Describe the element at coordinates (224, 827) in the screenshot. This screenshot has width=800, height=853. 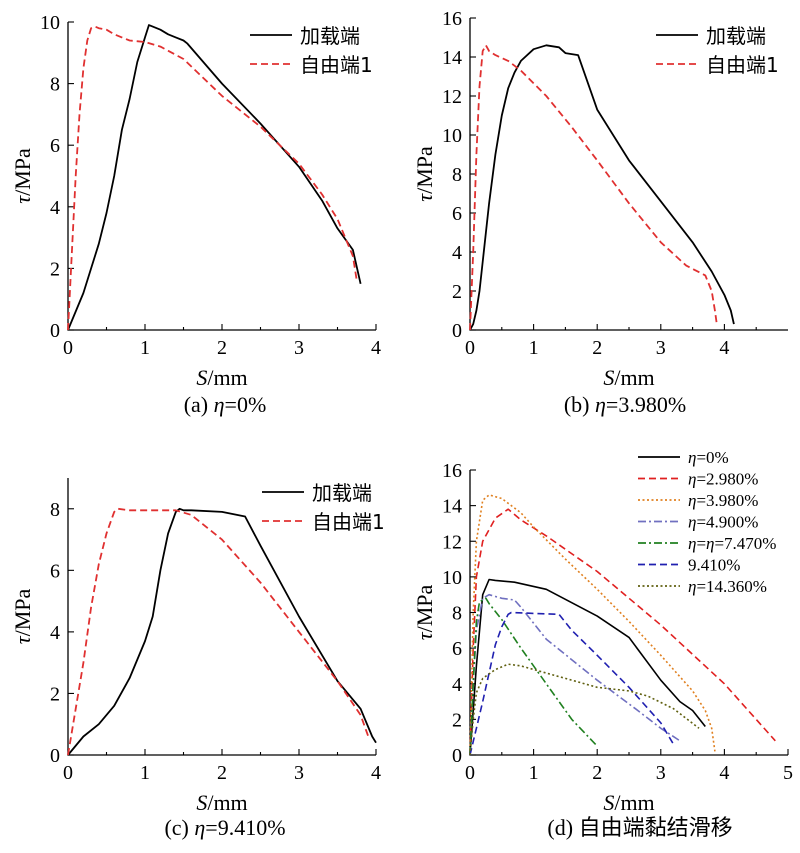
I see `chart-caption: (c) η=9.410%` at that location.